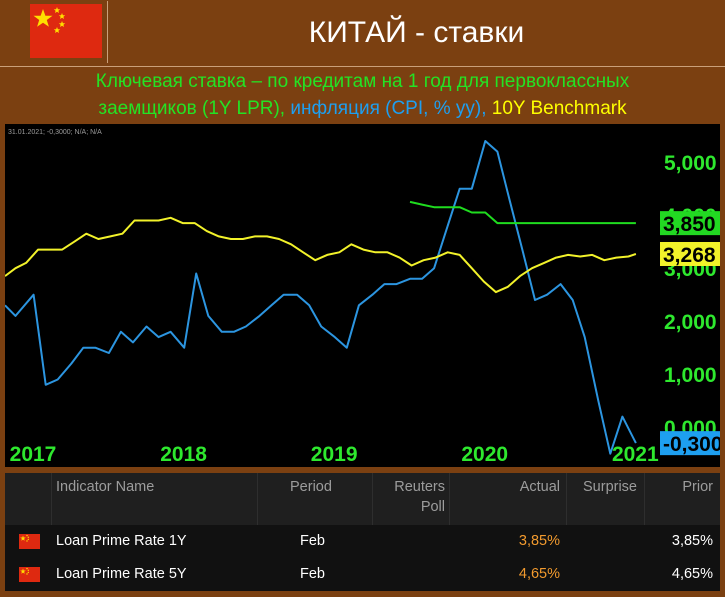 This screenshot has height=597, width=725. I want to click on last-value-badge-cpi, so click(690, 443).